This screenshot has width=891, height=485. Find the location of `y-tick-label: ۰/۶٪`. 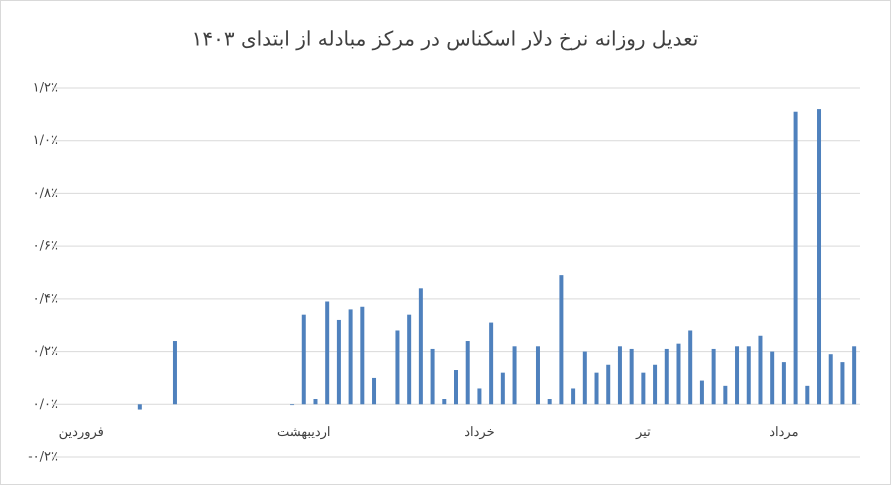

y-tick-label: ۰/۶٪ is located at coordinates (45, 246).